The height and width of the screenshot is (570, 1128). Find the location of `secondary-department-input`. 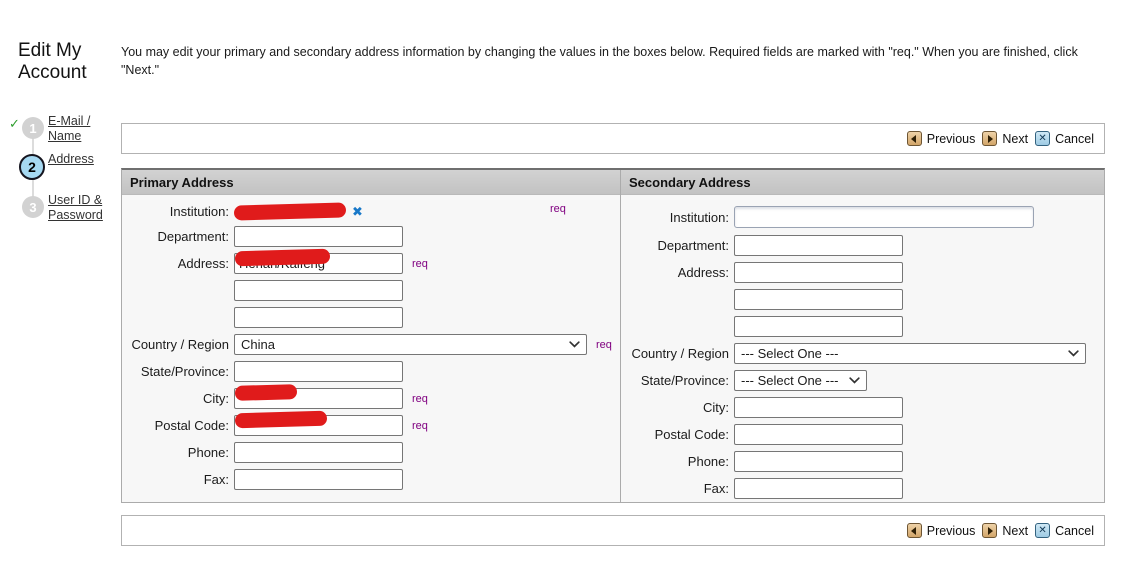

secondary-department-input is located at coordinates (818, 245).